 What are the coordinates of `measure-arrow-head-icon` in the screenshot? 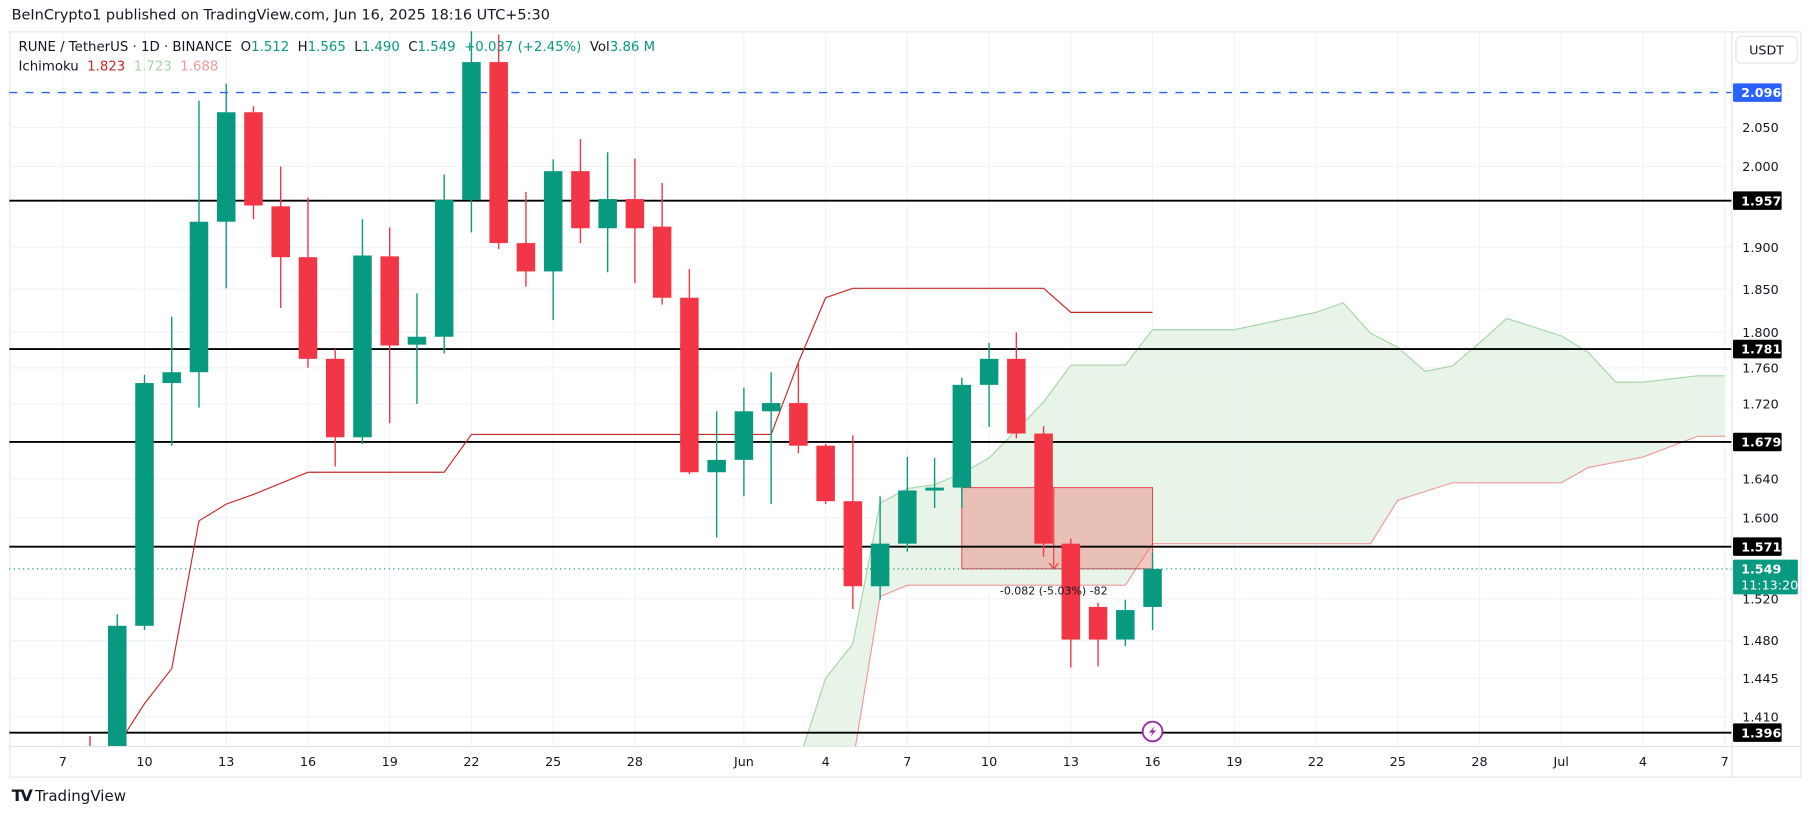 It's located at (1053, 566).